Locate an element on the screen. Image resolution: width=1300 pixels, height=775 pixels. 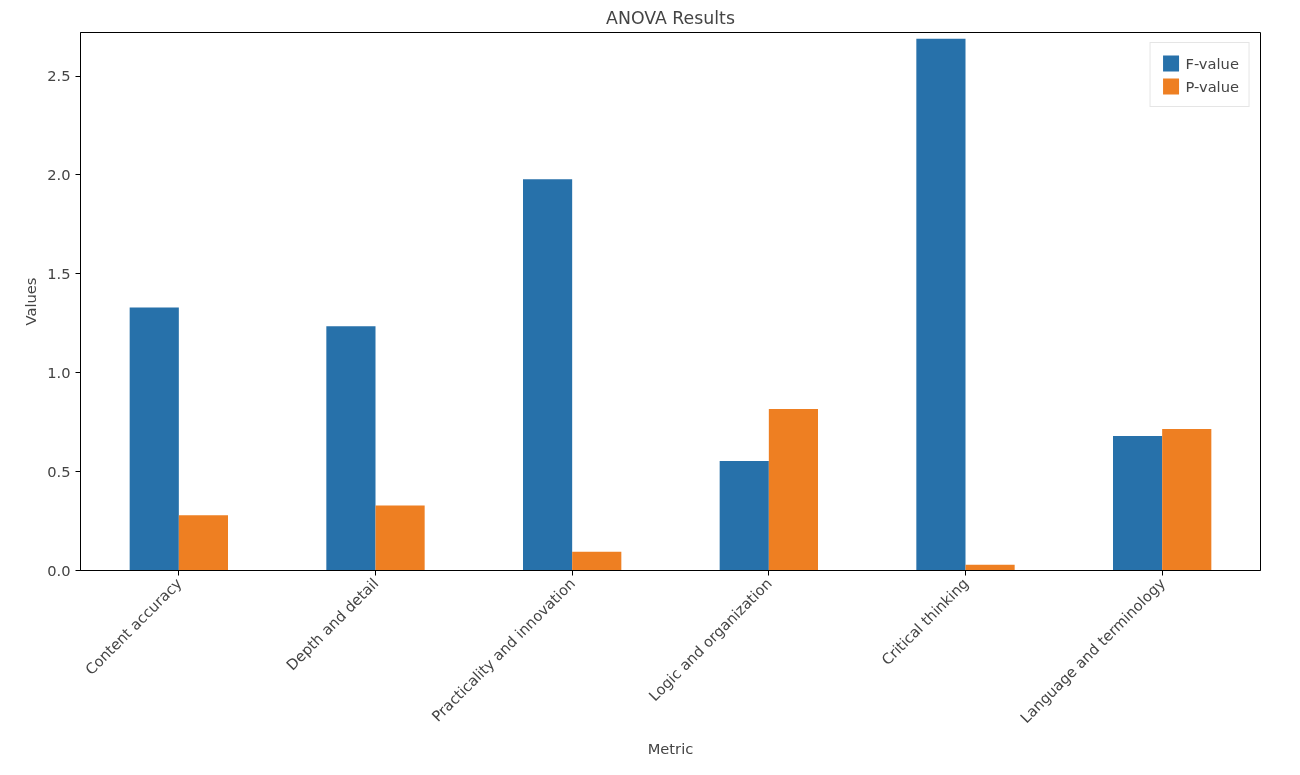
legend-label: F-value is located at coordinates (1212, 63).